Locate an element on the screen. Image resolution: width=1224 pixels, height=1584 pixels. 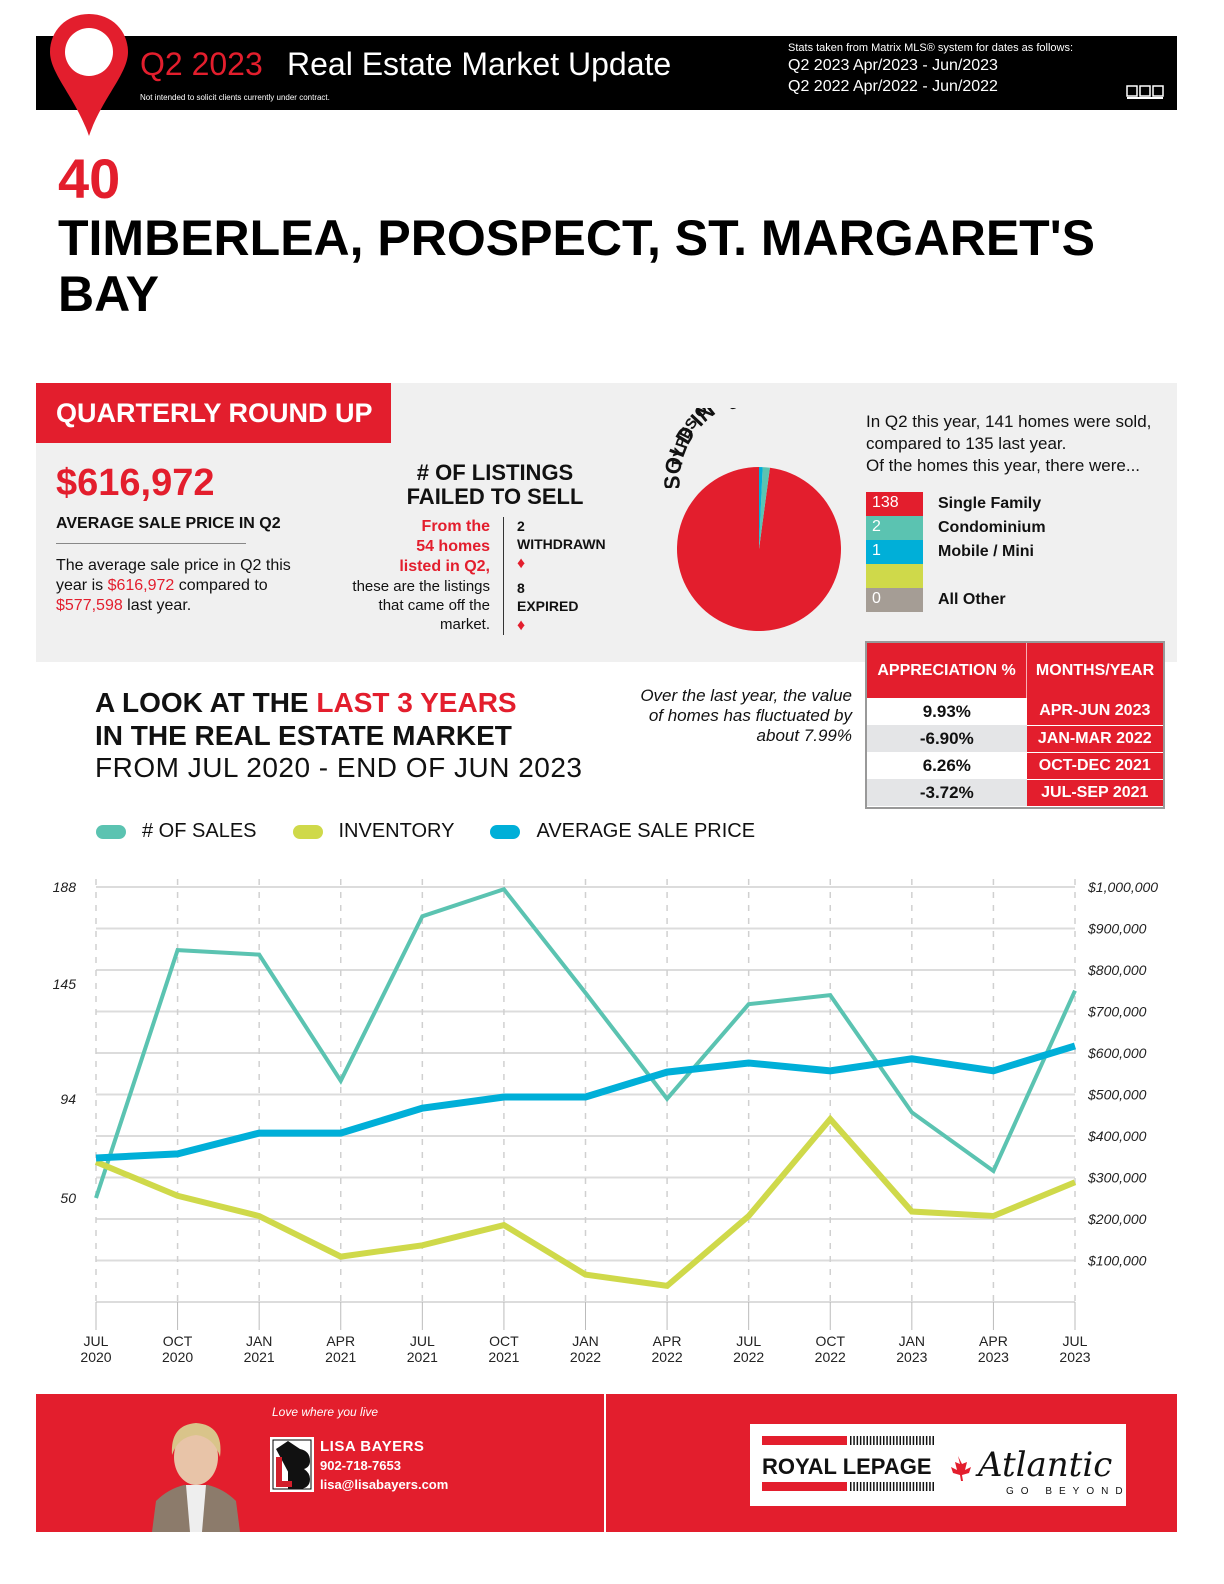
table-row: -3.72% JUL-SEP 2021 is located at coordinates (1015, 793).